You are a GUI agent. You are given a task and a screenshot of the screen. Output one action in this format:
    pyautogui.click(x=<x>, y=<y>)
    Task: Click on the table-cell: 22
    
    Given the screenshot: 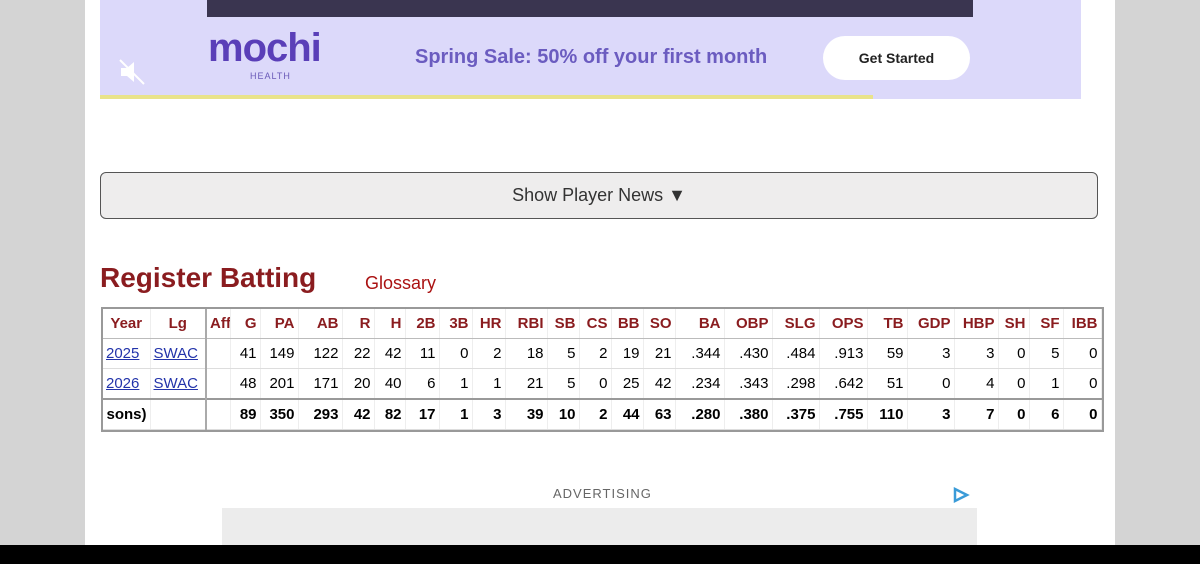 What is the action you would take?
    pyautogui.click(x=358, y=353)
    